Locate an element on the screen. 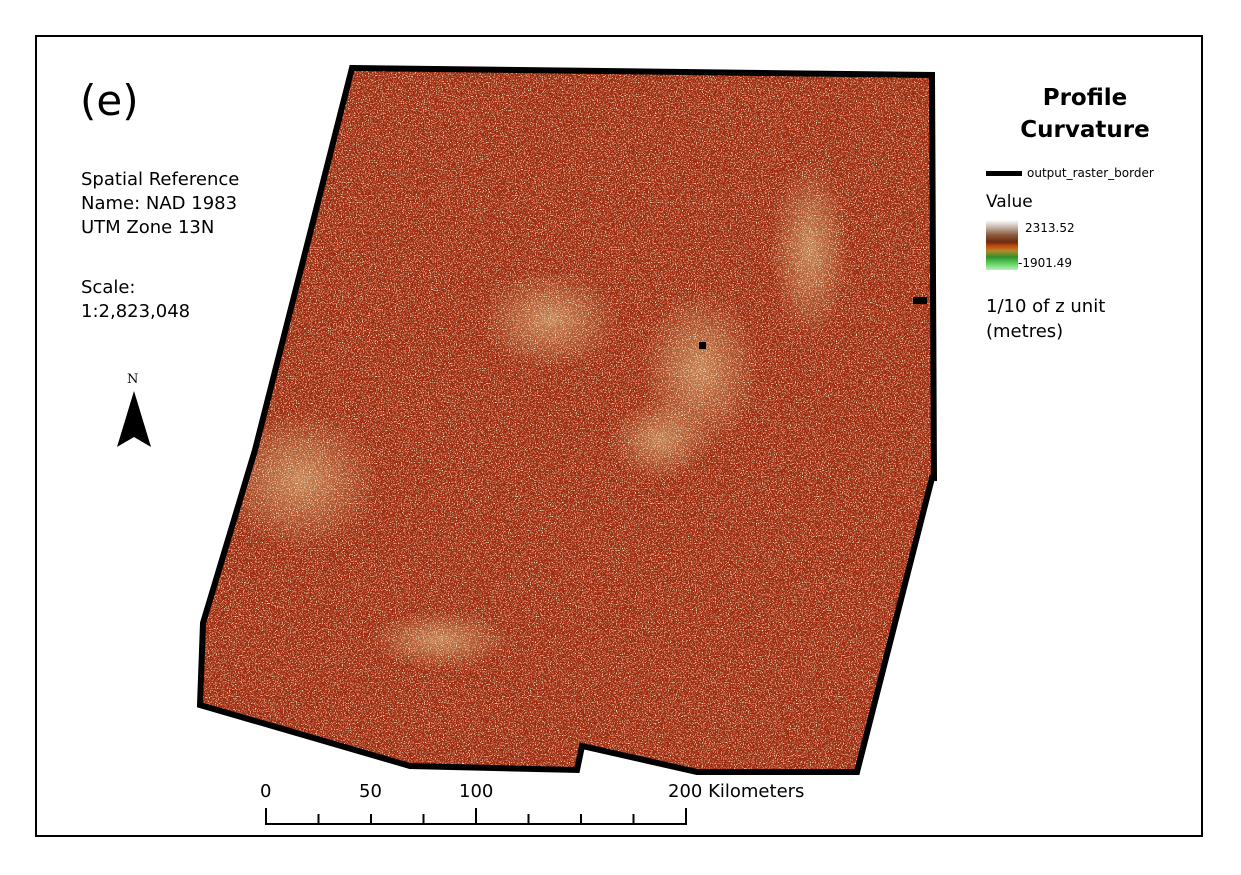 This screenshot has height=875, width=1241. panel-label: (e) is located at coordinates (109, 100).